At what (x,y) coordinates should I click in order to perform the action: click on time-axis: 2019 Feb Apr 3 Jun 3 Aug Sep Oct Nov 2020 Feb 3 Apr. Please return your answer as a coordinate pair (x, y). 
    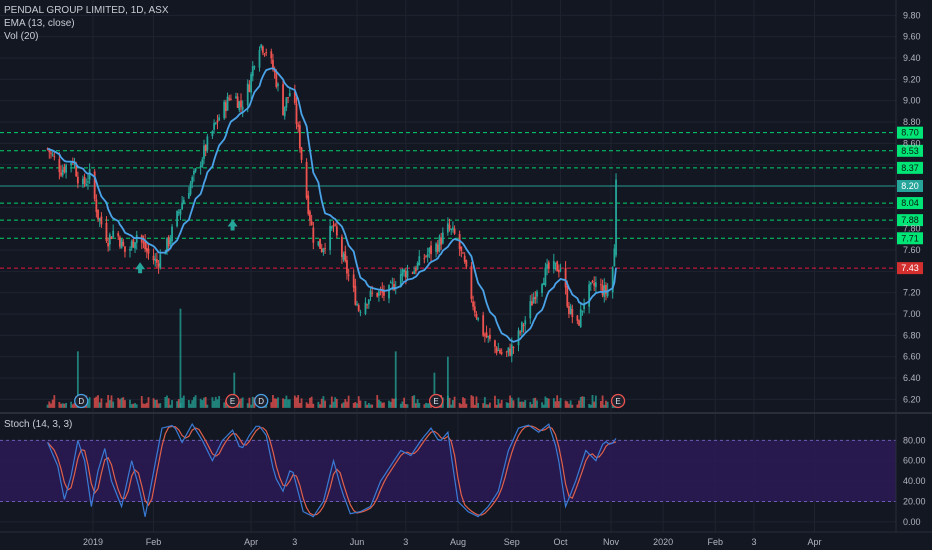
    Looking at the image, I should click on (466, 539).